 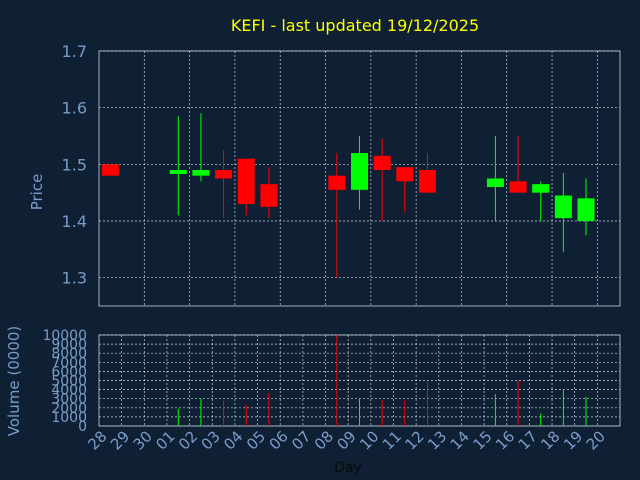 I want to click on volume-tick-label: 1000, so click(x=69, y=418).